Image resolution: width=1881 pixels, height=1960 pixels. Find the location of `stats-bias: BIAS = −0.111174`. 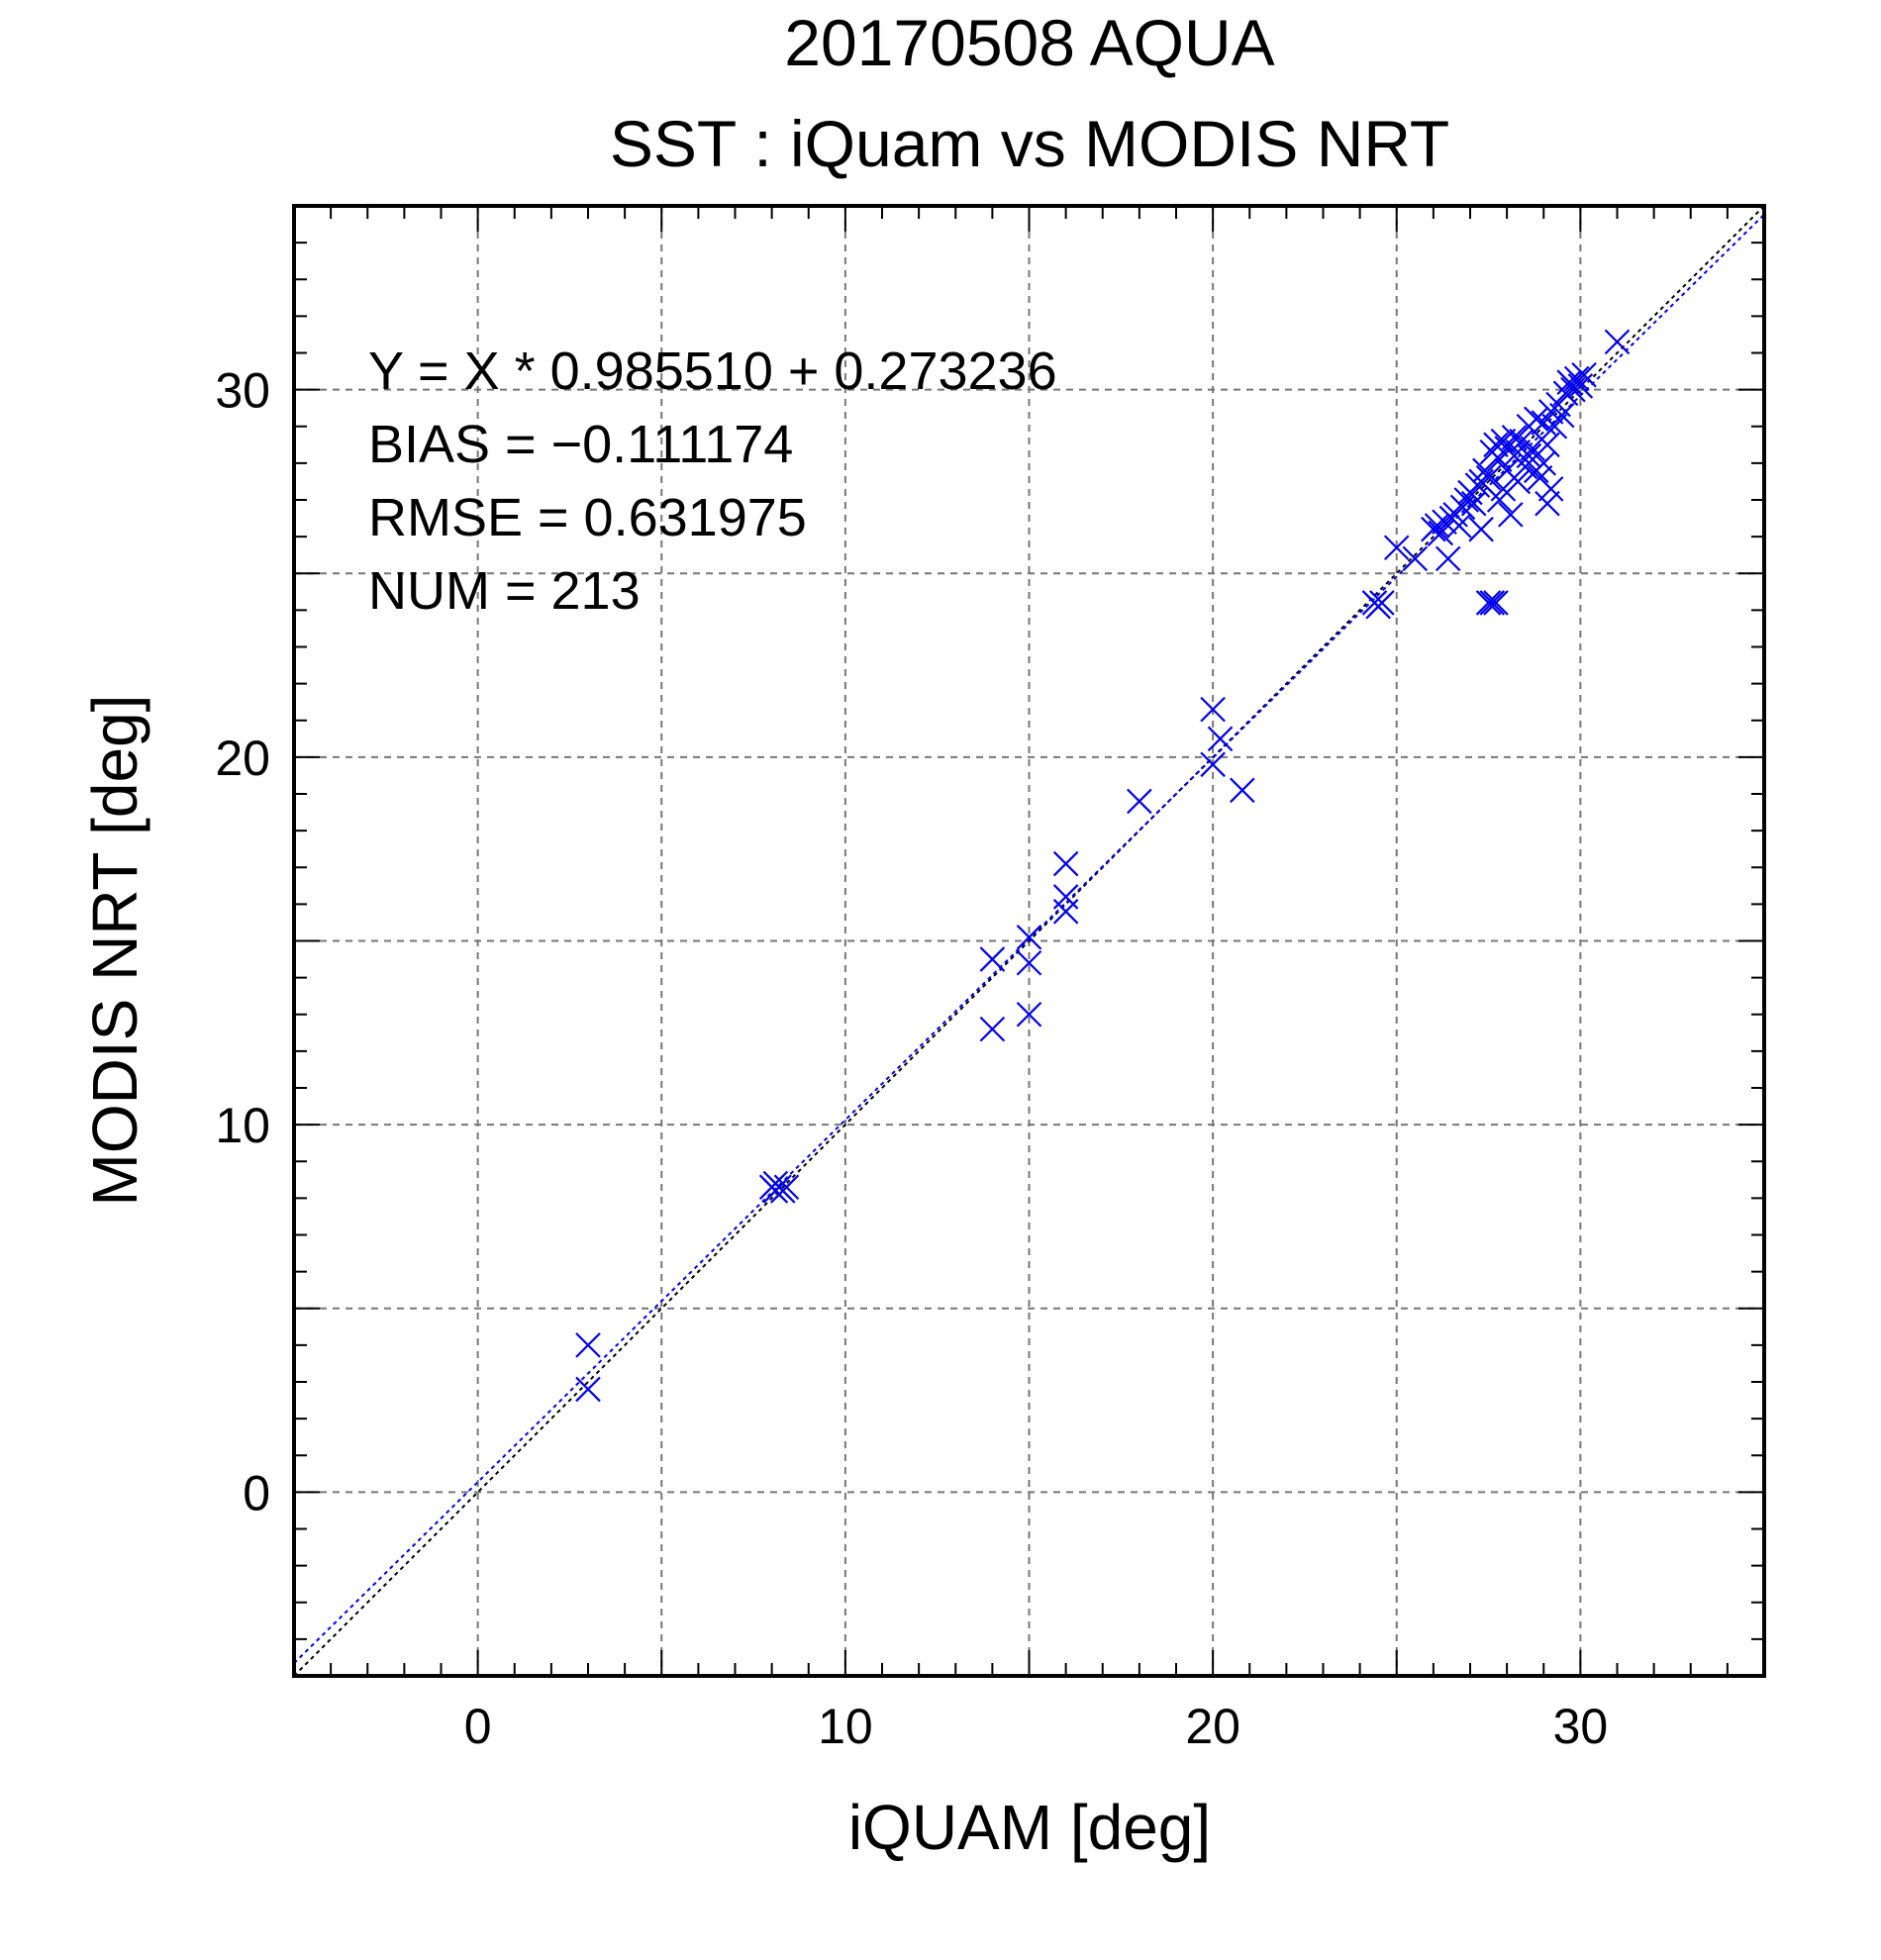

stats-bias: BIAS = −0.111174 is located at coordinates (580, 444).